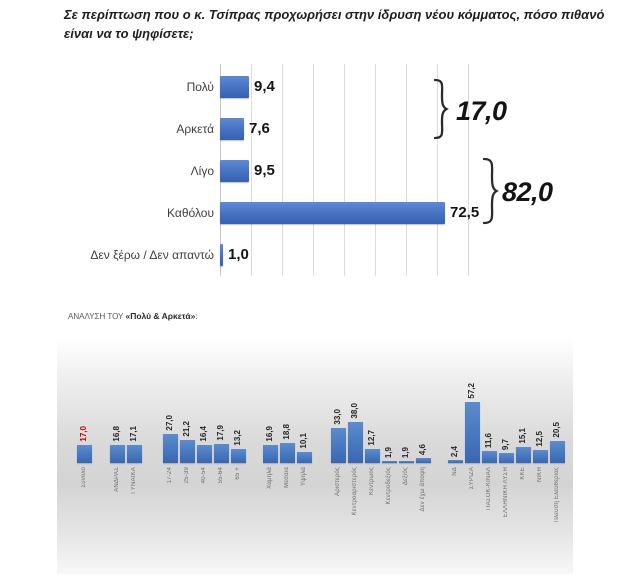  What do you see at coordinates (190, 213) in the screenshot?
I see `category-label: Καθόλου` at bounding box center [190, 213].